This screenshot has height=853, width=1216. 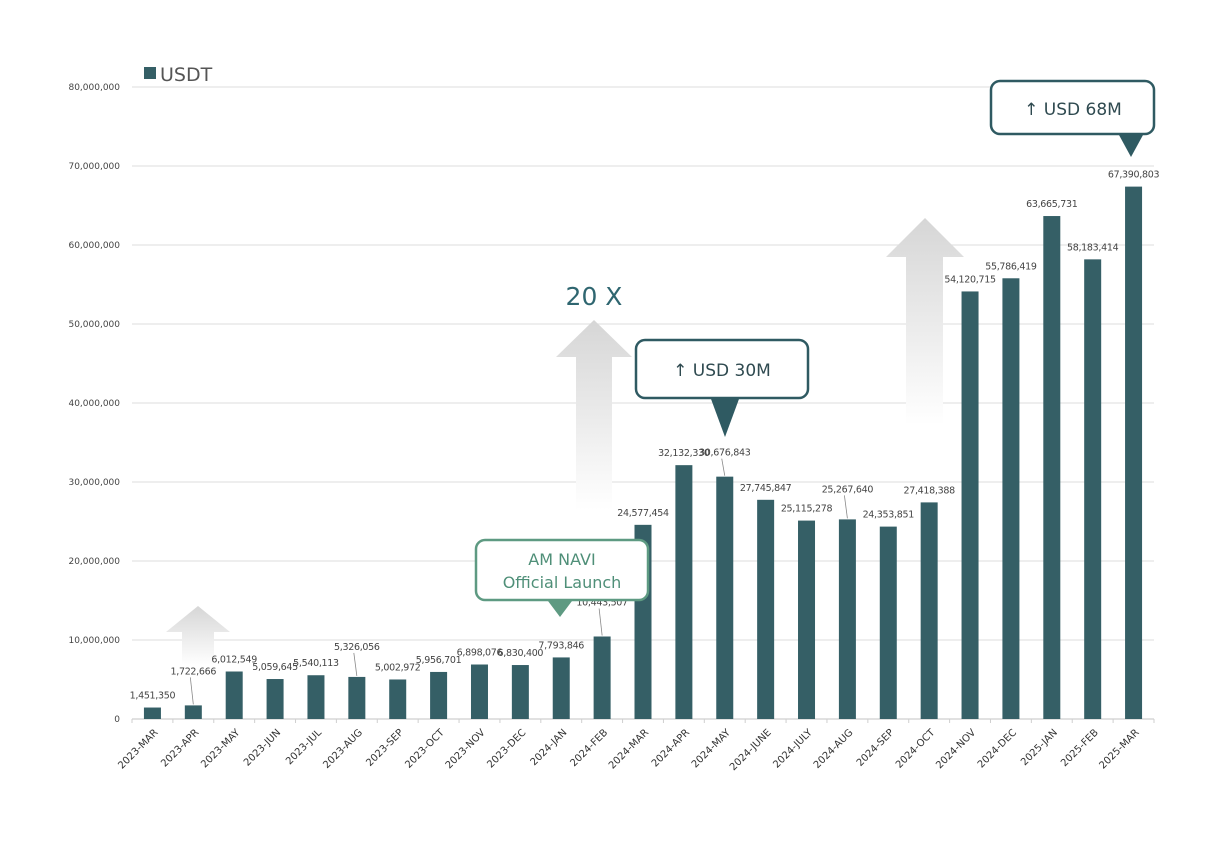 I want to click on x-category-label: 2023-APR, so click(x=180, y=748).